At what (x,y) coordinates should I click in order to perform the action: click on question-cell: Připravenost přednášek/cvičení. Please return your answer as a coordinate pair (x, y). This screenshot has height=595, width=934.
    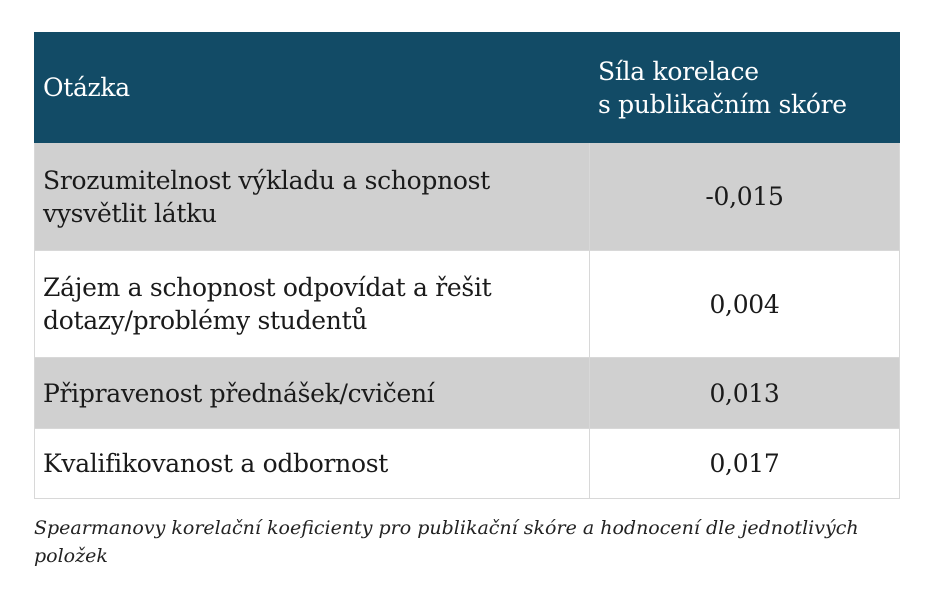
    Looking at the image, I should click on (312, 393).